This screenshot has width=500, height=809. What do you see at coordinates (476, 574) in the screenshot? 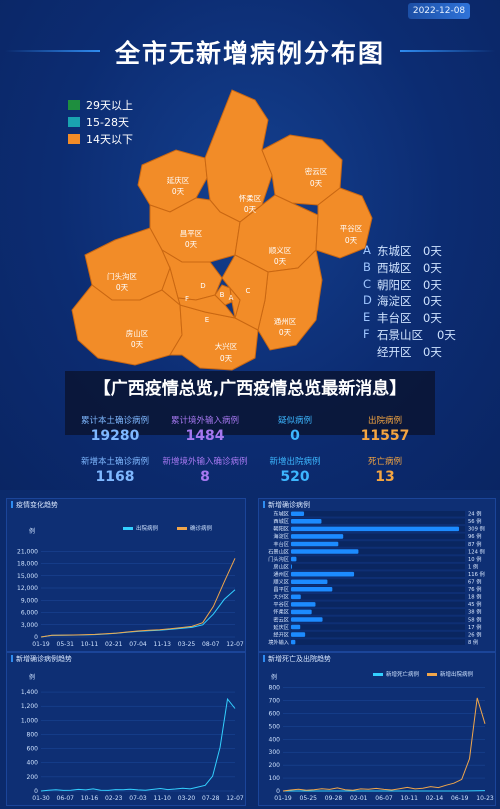
I see `bar-value-label: 116 例` at bounding box center [476, 574].